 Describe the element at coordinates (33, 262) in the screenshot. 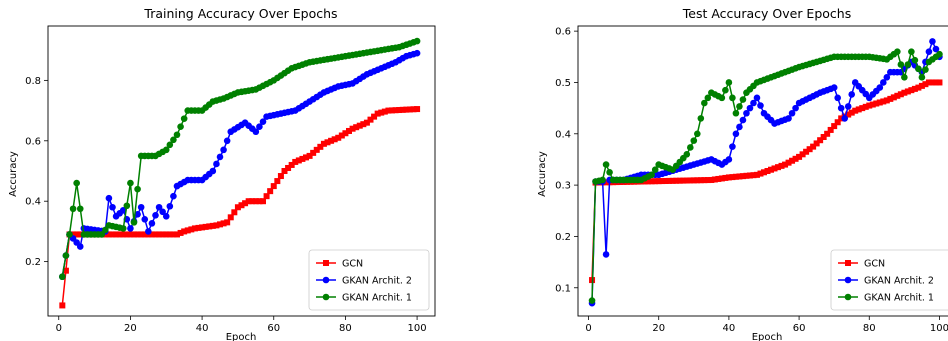

I see `y-tick-label: 0.2` at that location.